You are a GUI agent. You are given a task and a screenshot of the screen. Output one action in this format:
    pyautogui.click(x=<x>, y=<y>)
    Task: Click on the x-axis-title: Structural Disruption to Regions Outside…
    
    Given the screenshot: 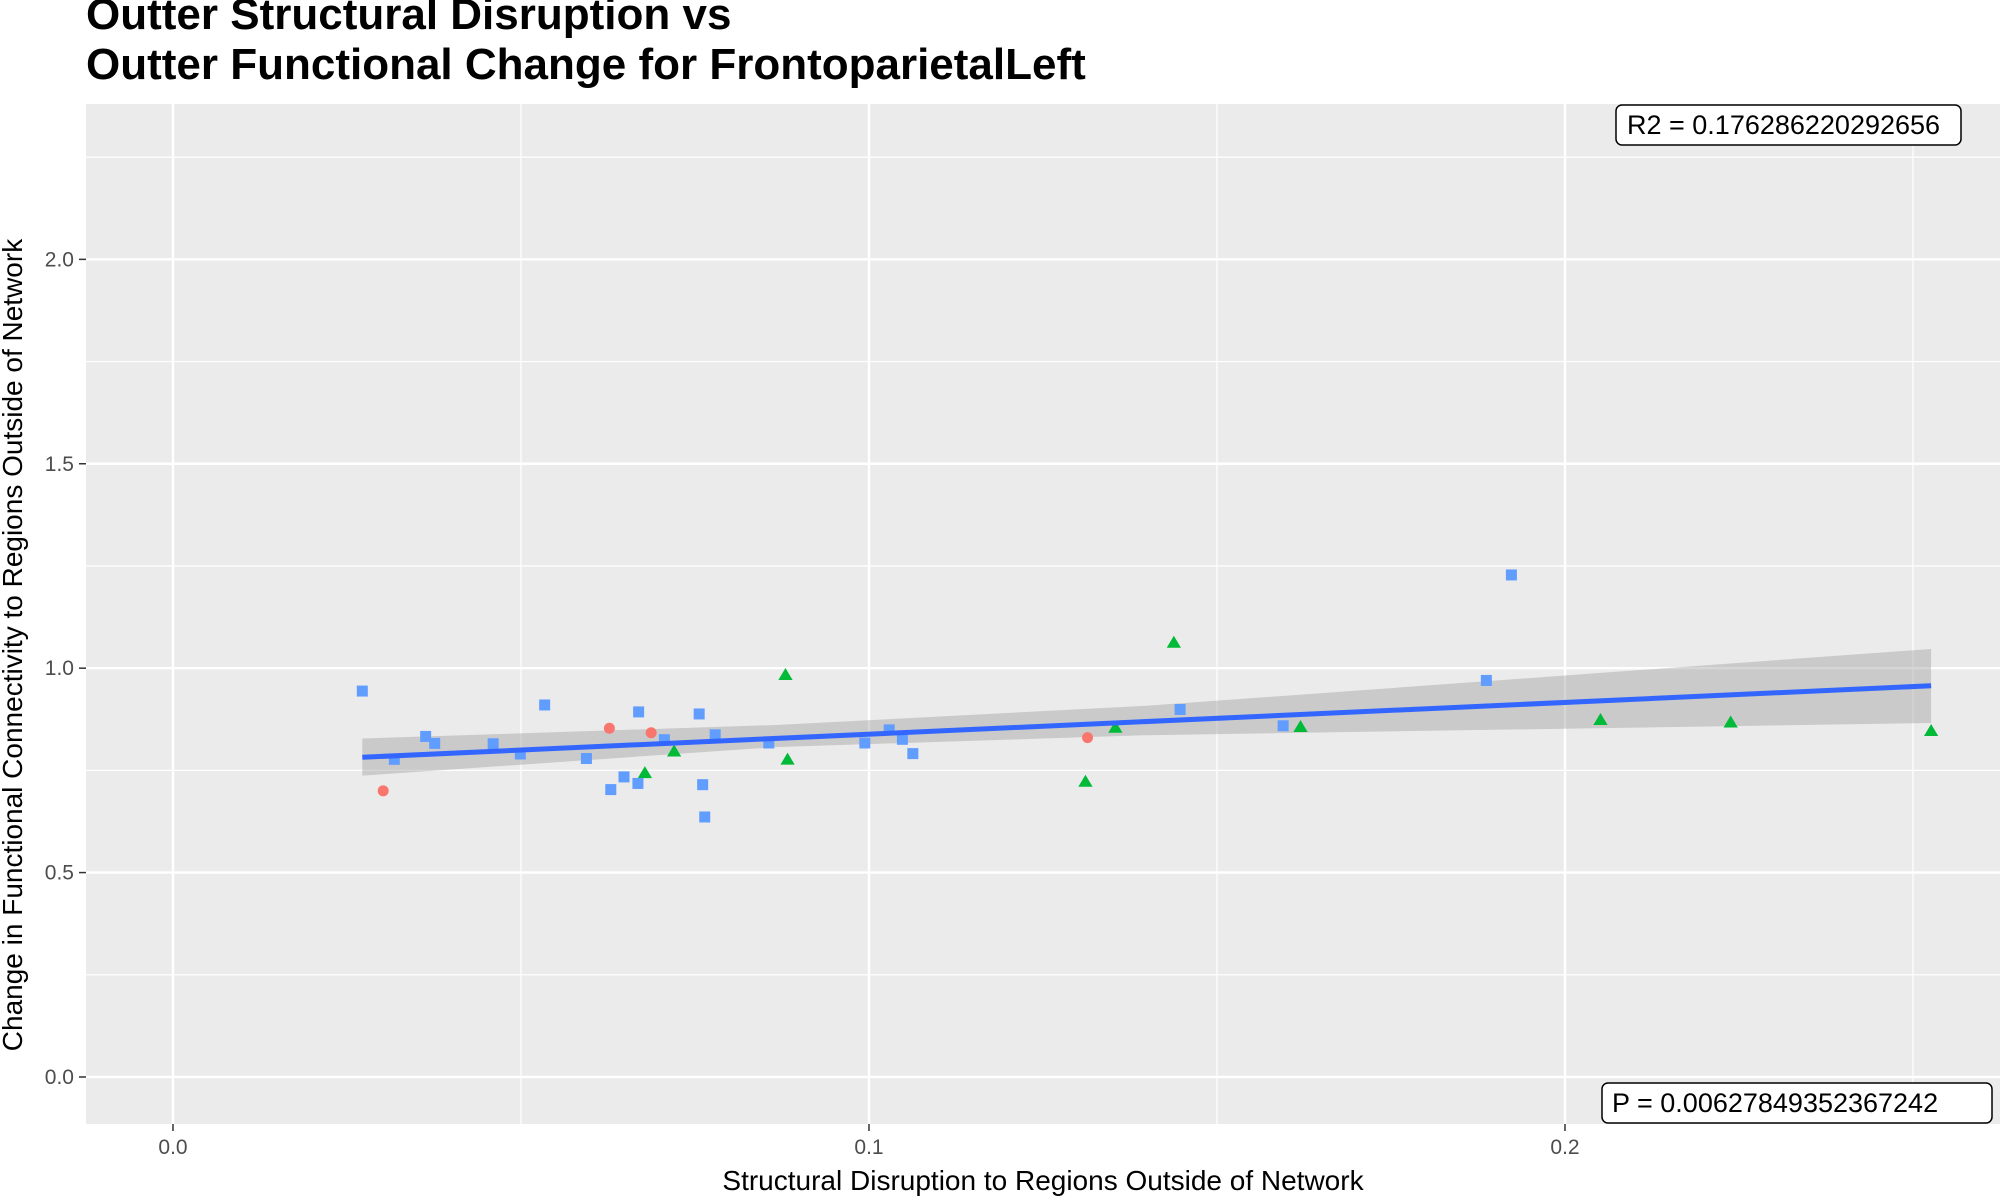 What is the action you would take?
    pyautogui.click(x=1043, y=1180)
    